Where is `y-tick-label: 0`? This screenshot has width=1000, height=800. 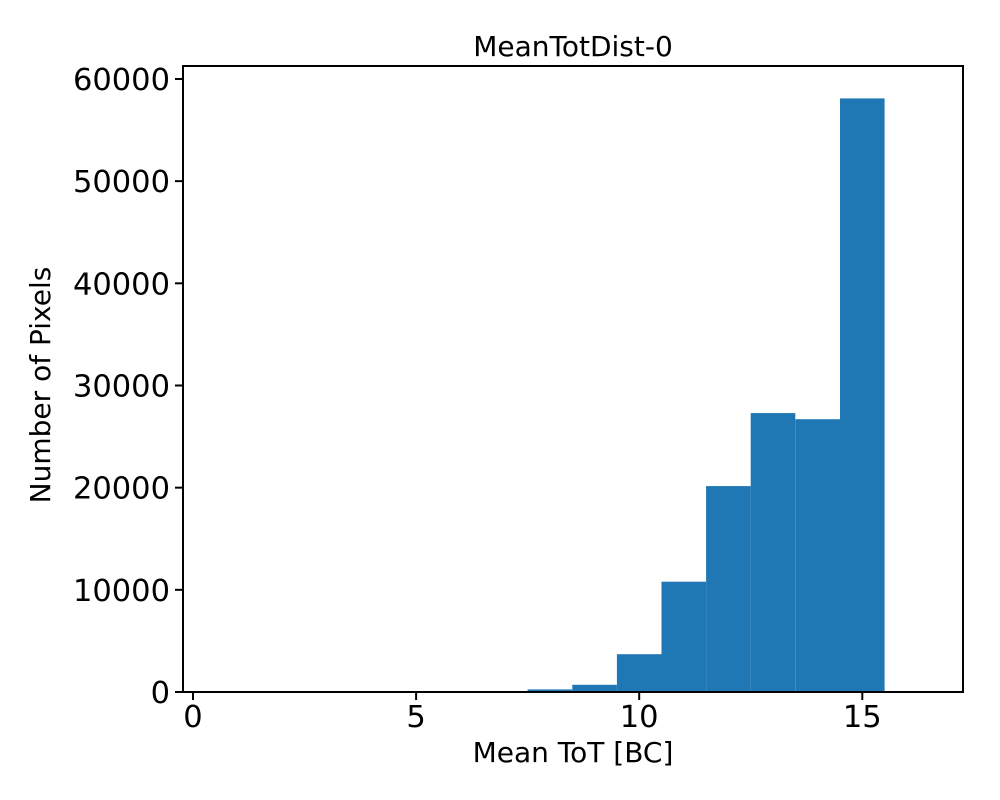
y-tick-label: 0 is located at coordinates (160, 693).